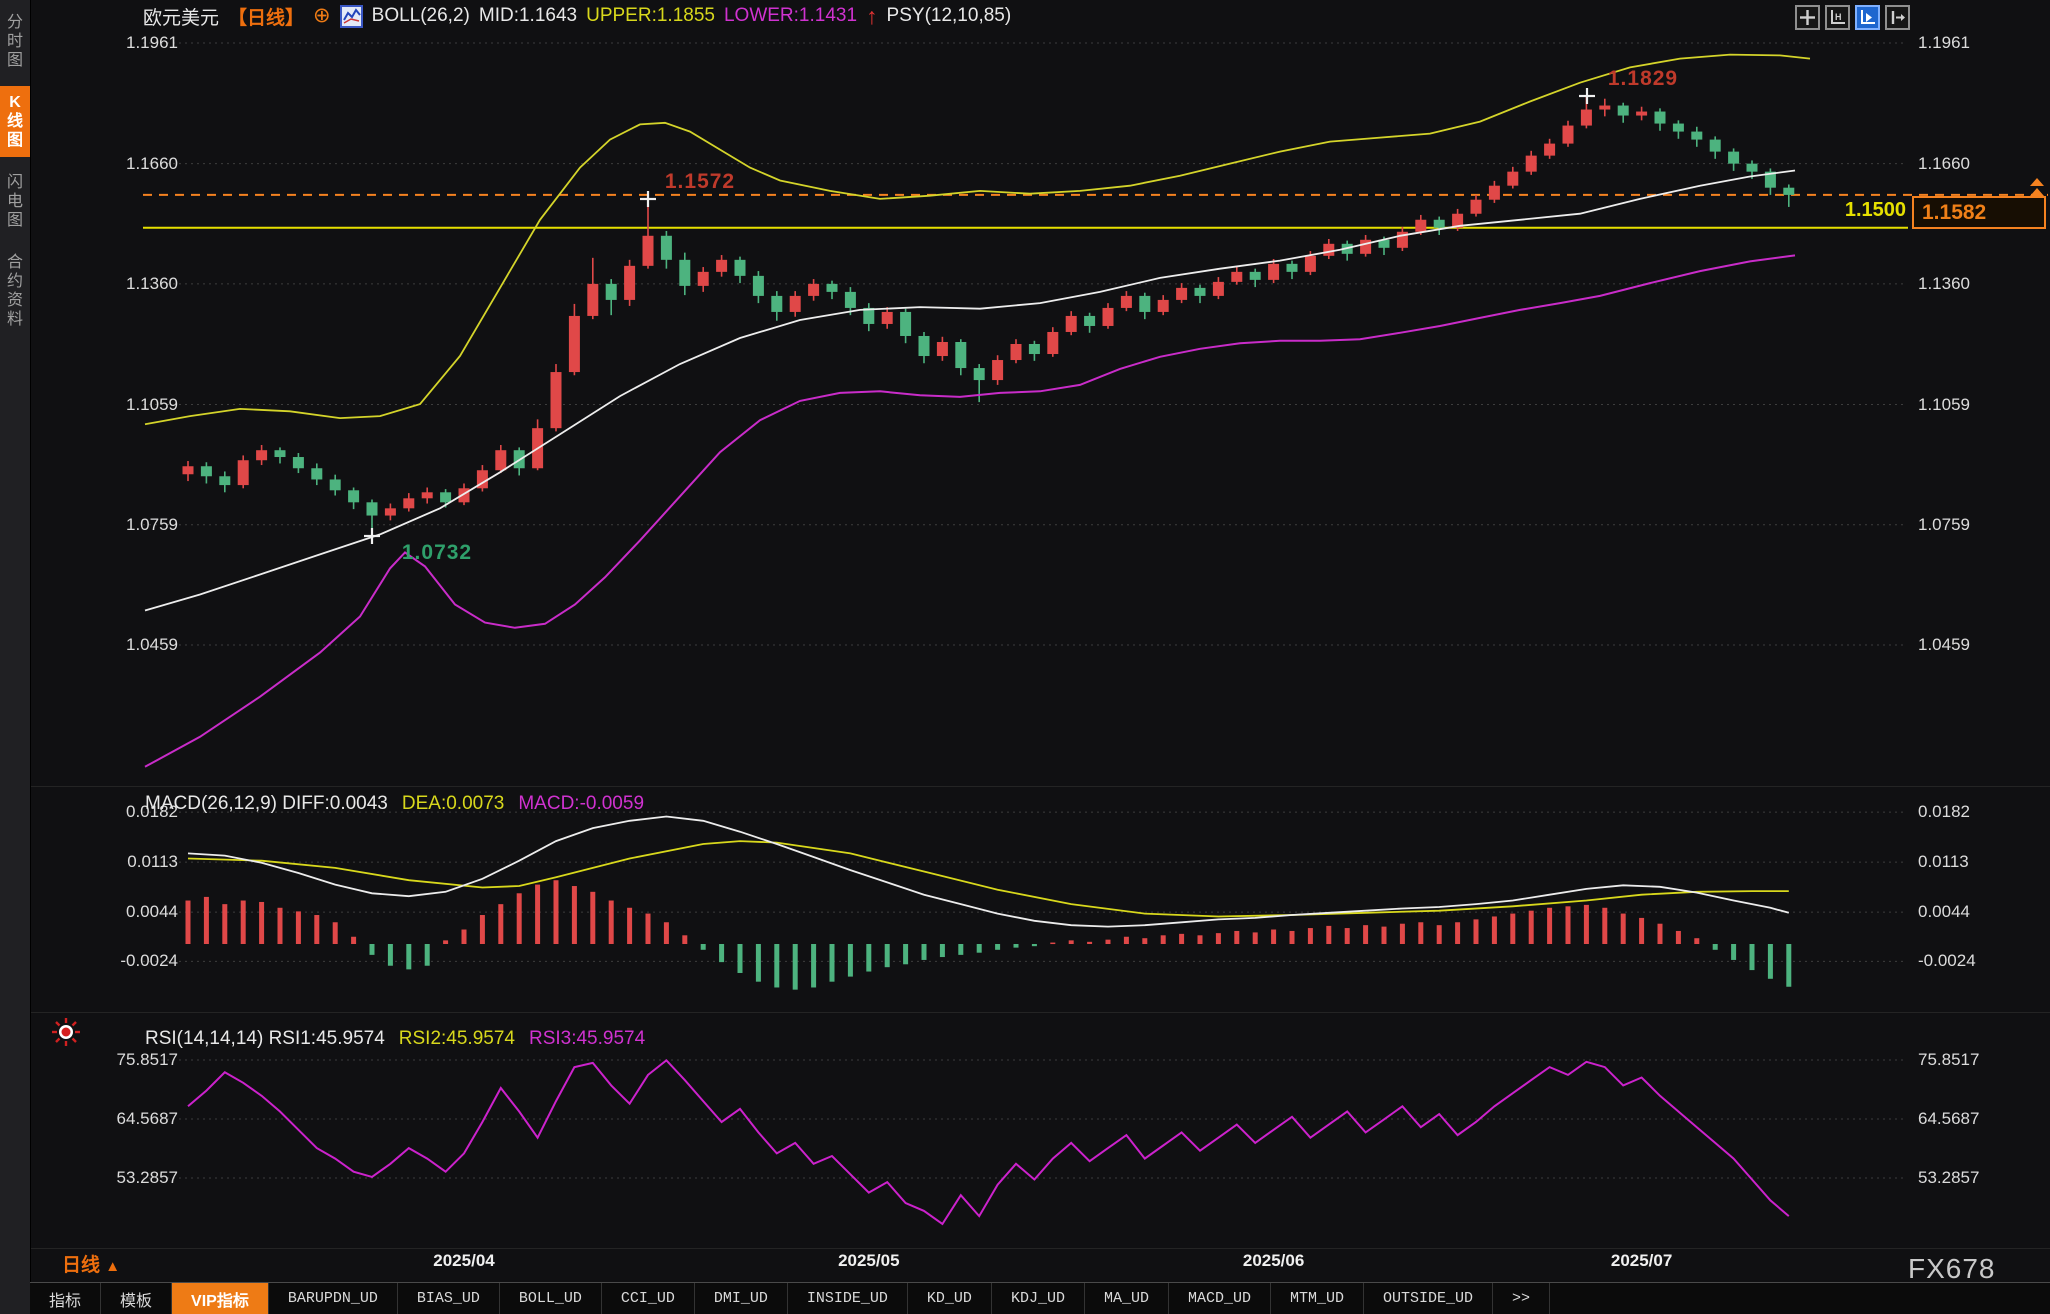  I want to click on indicator-name: BOLL(26,2), so click(420, 15).